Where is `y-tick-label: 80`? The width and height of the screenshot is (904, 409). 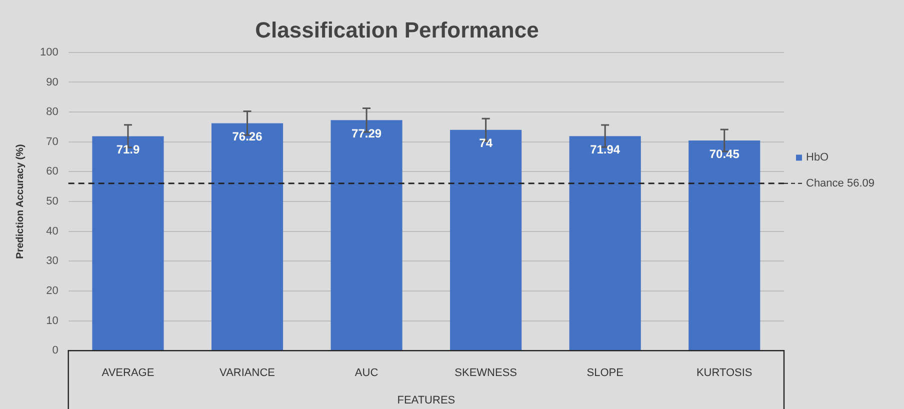
y-tick-label: 80 is located at coordinates (52, 112).